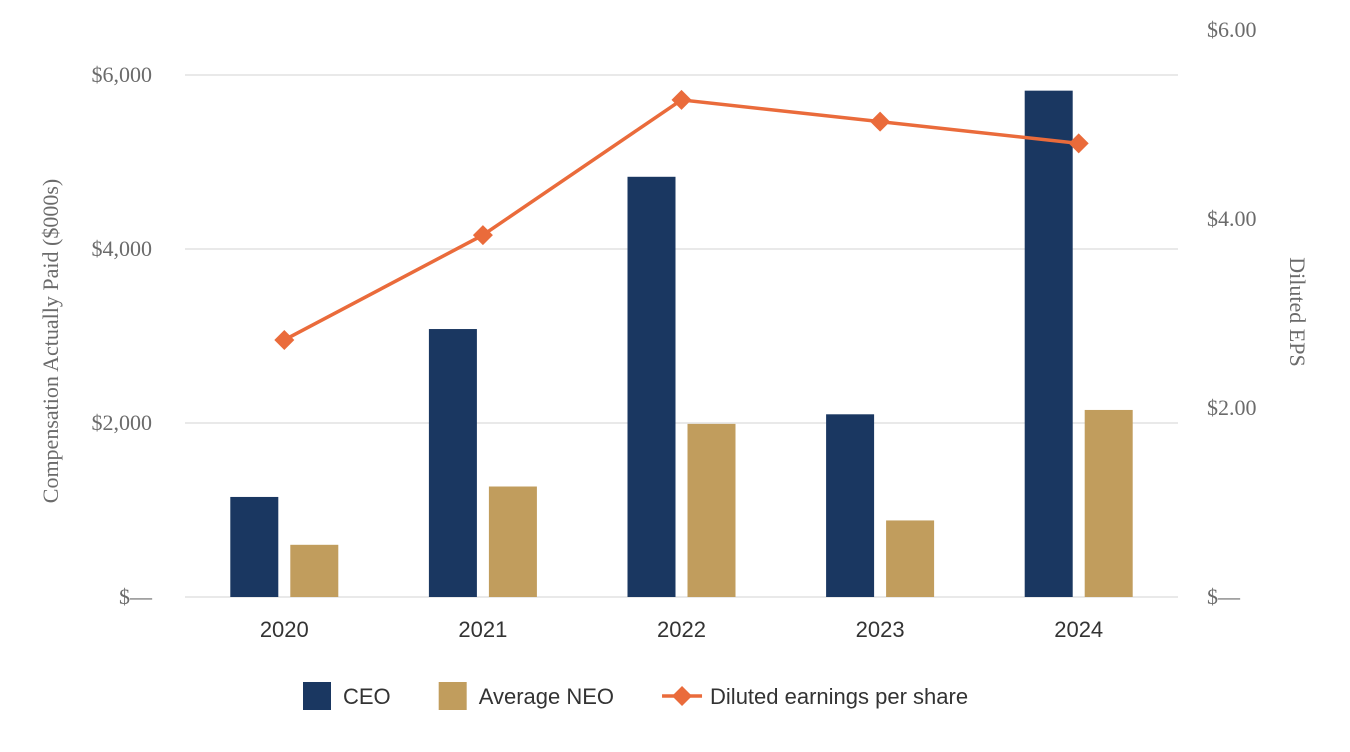  What do you see at coordinates (681, 99) in the screenshot?
I see `eps-marker-2022` at bounding box center [681, 99].